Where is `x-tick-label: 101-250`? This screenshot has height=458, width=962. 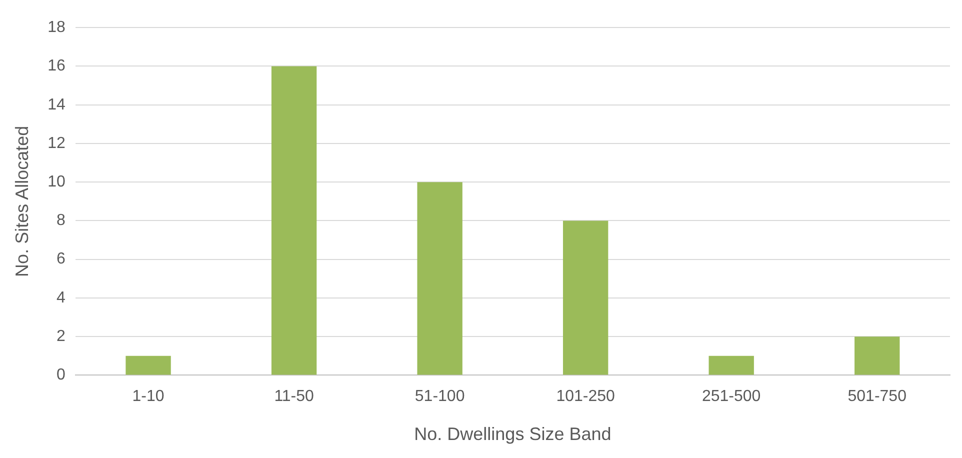 x-tick-label: 101-250 is located at coordinates (586, 397).